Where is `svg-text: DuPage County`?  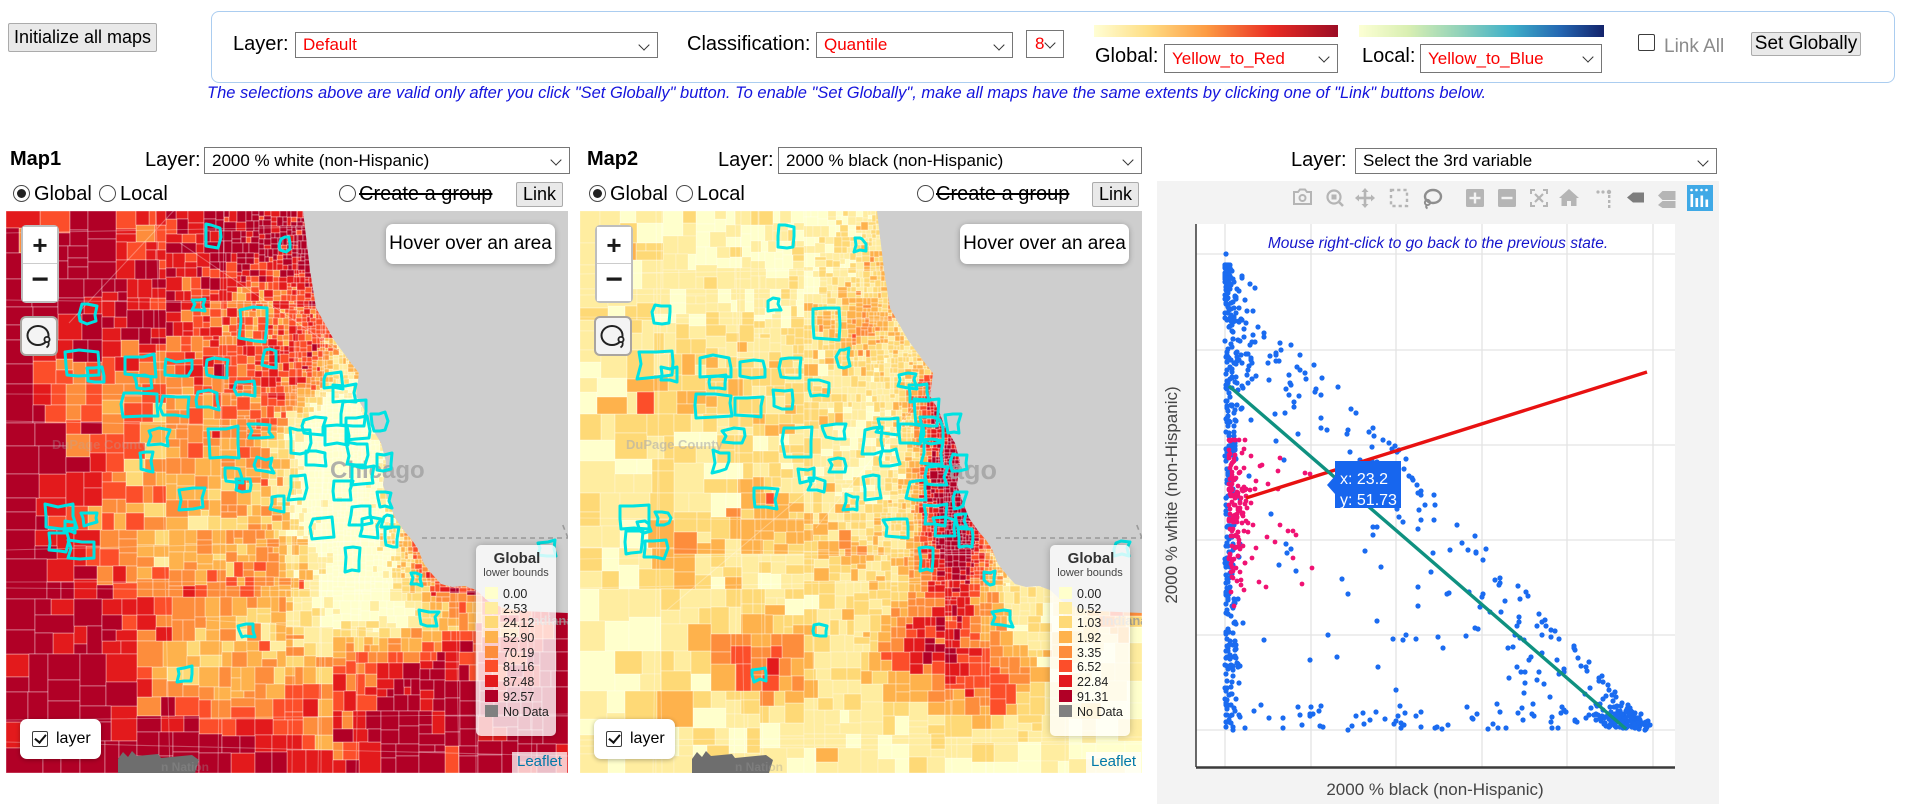
svg-text: DuPage County is located at coordinates (101, 444).